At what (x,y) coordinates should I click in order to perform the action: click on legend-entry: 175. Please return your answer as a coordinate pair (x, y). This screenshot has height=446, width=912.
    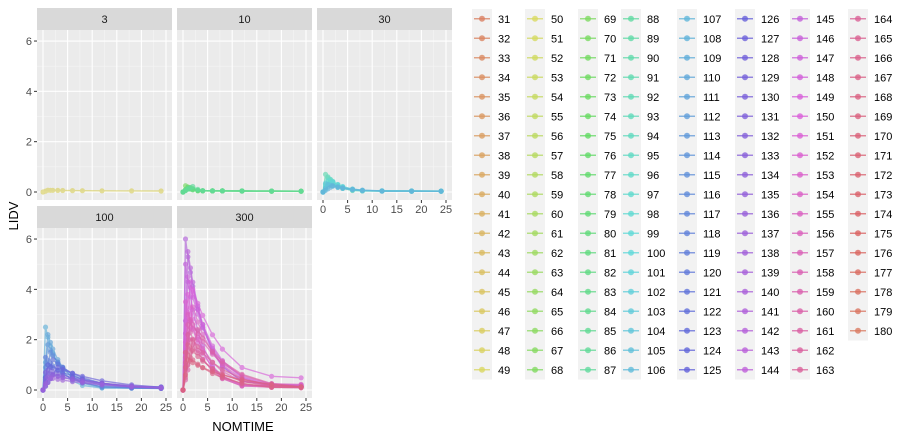
    Looking at the image, I should click on (870, 233).